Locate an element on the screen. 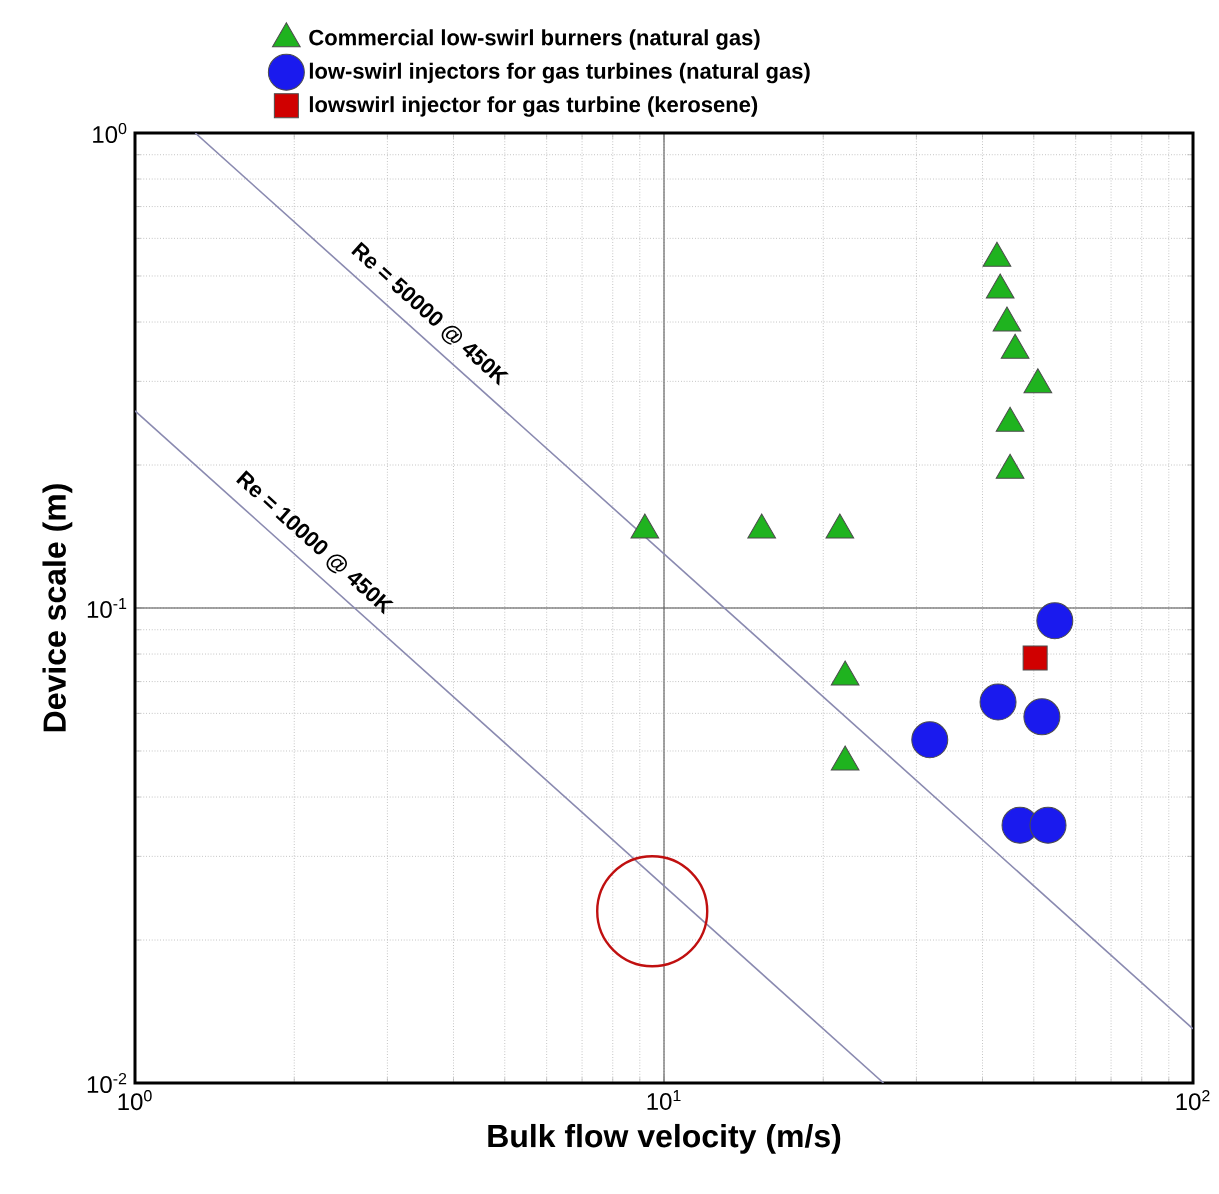  y-tick-label: 10$^{0}$ is located at coordinates (110, 133).